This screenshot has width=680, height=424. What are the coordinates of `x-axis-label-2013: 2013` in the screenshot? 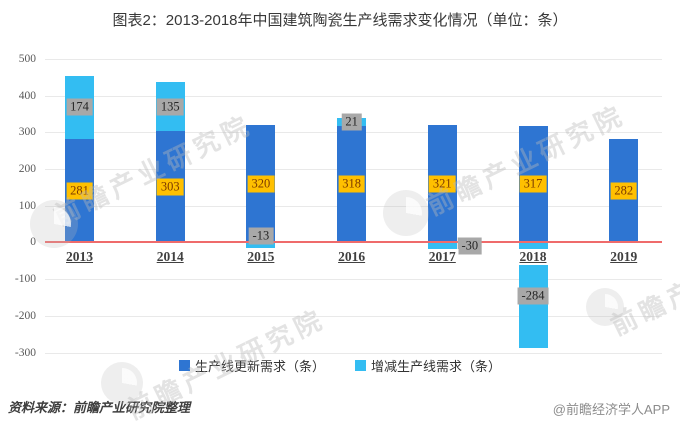 It's located at (79, 257).